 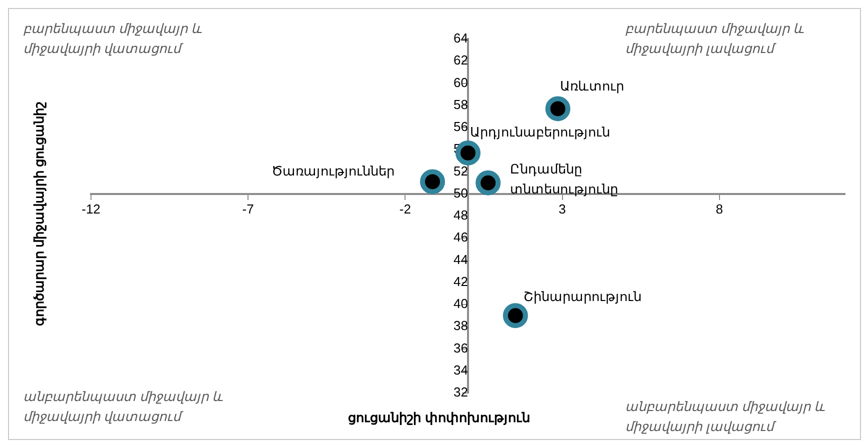 What do you see at coordinates (461, 215) in the screenshot?
I see `y-tick-label: 48` at bounding box center [461, 215].